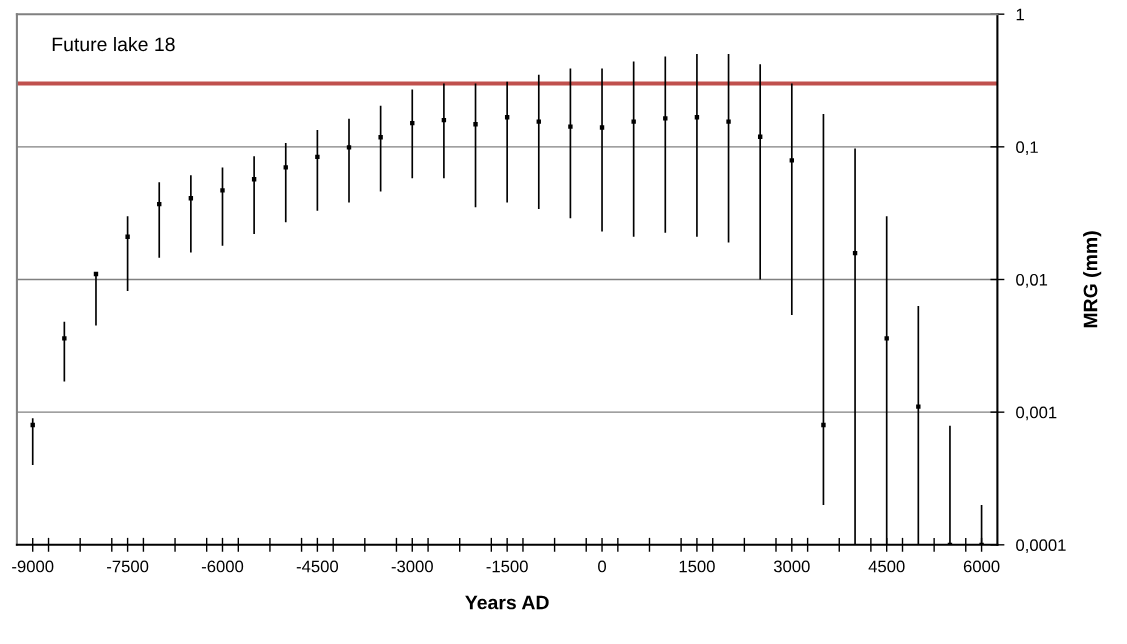 Image resolution: width=1127 pixels, height=644 pixels. Describe the element at coordinates (1092, 279) in the screenshot. I see `y-axis-title: MRG (mm)` at that location.